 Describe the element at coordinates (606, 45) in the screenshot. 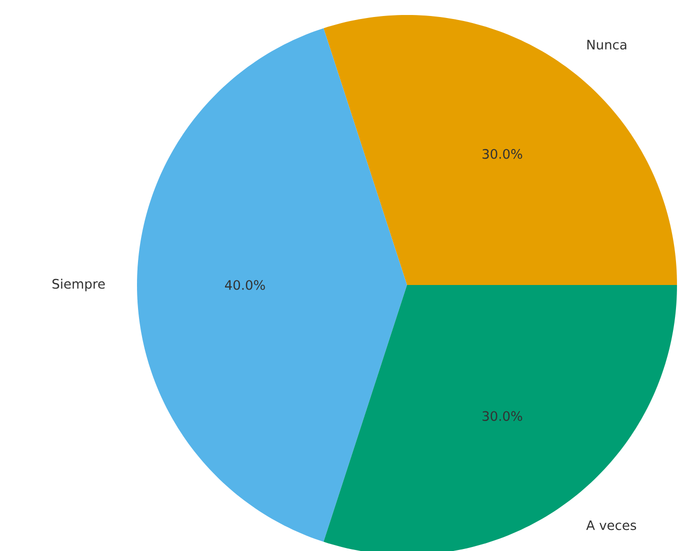

I see `slice-label: Nunca` at that location.